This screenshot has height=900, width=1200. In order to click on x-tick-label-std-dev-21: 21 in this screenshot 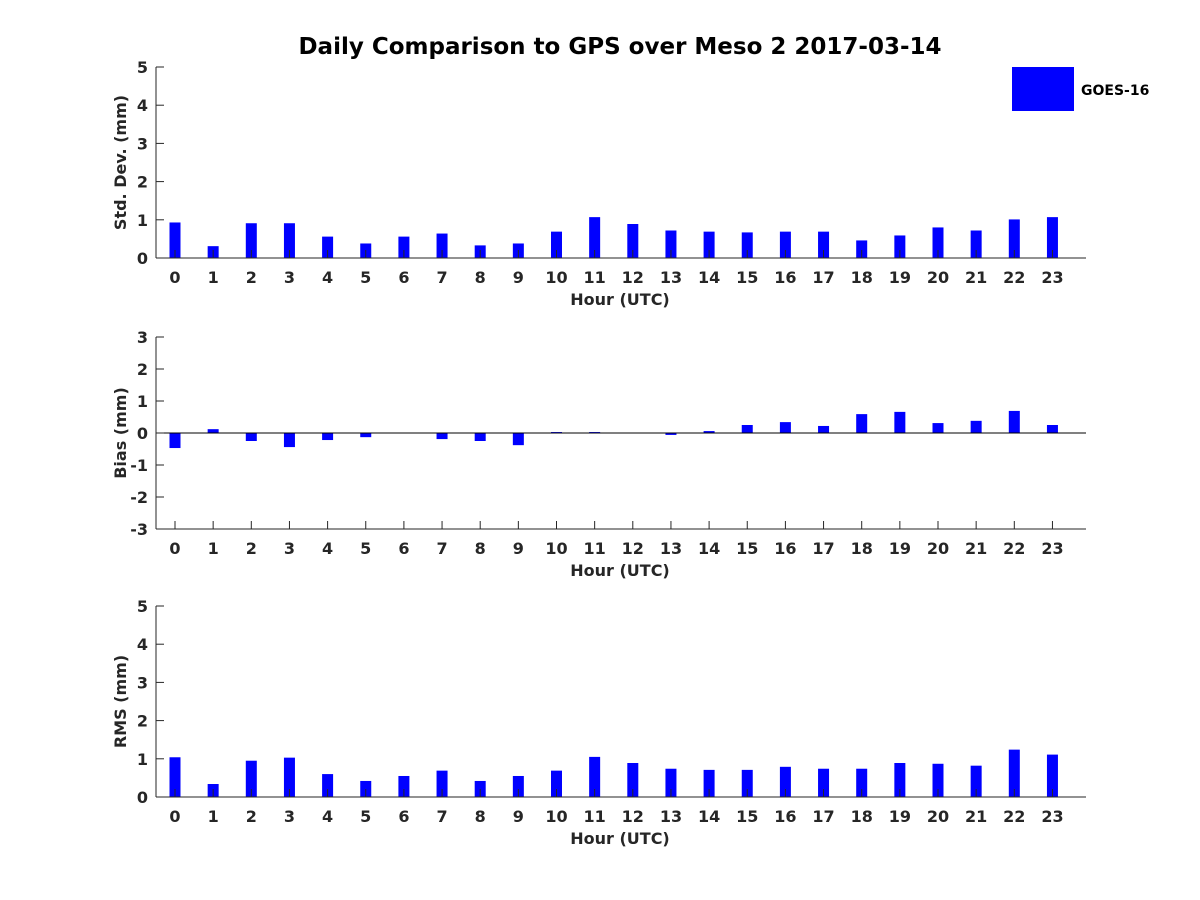, I will do `click(976, 277)`.